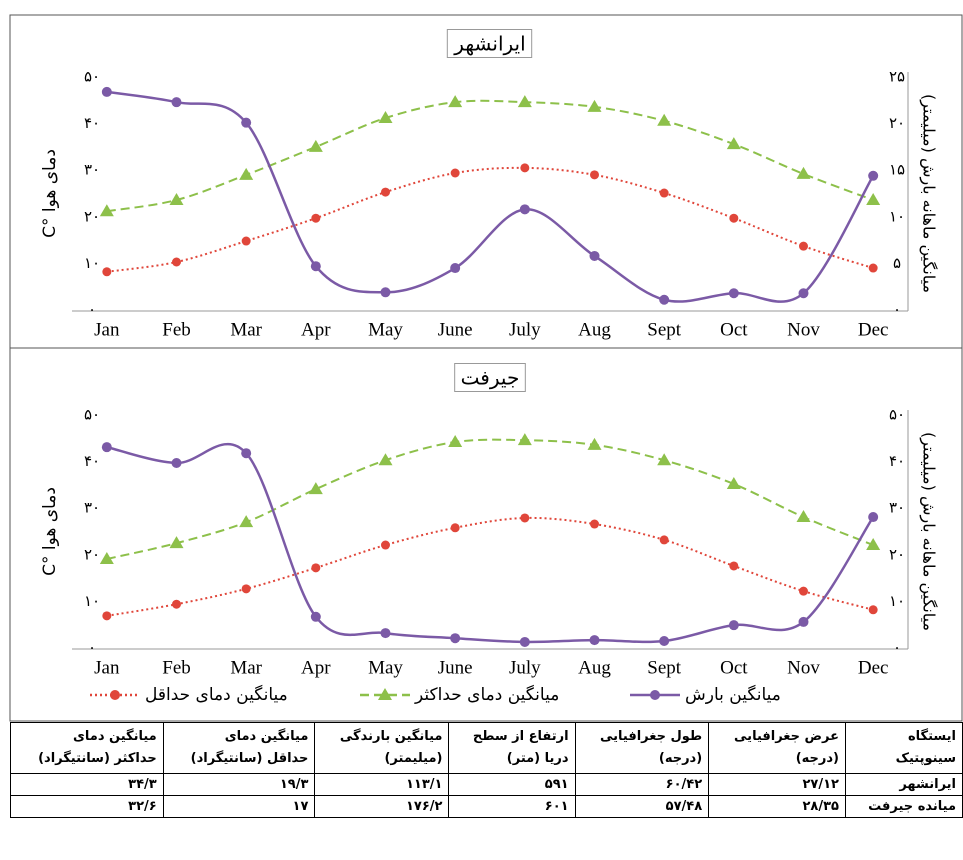 This screenshot has width=963, height=860. I want to click on y-tick-label: ۲۰, so click(92, 216).